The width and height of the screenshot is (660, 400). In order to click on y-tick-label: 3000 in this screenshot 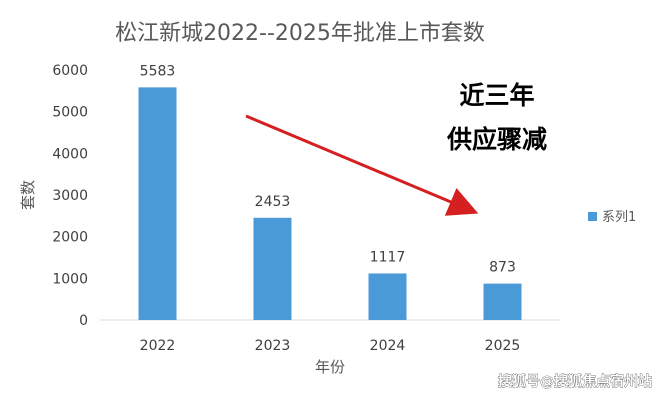, I will do `click(70, 196)`.